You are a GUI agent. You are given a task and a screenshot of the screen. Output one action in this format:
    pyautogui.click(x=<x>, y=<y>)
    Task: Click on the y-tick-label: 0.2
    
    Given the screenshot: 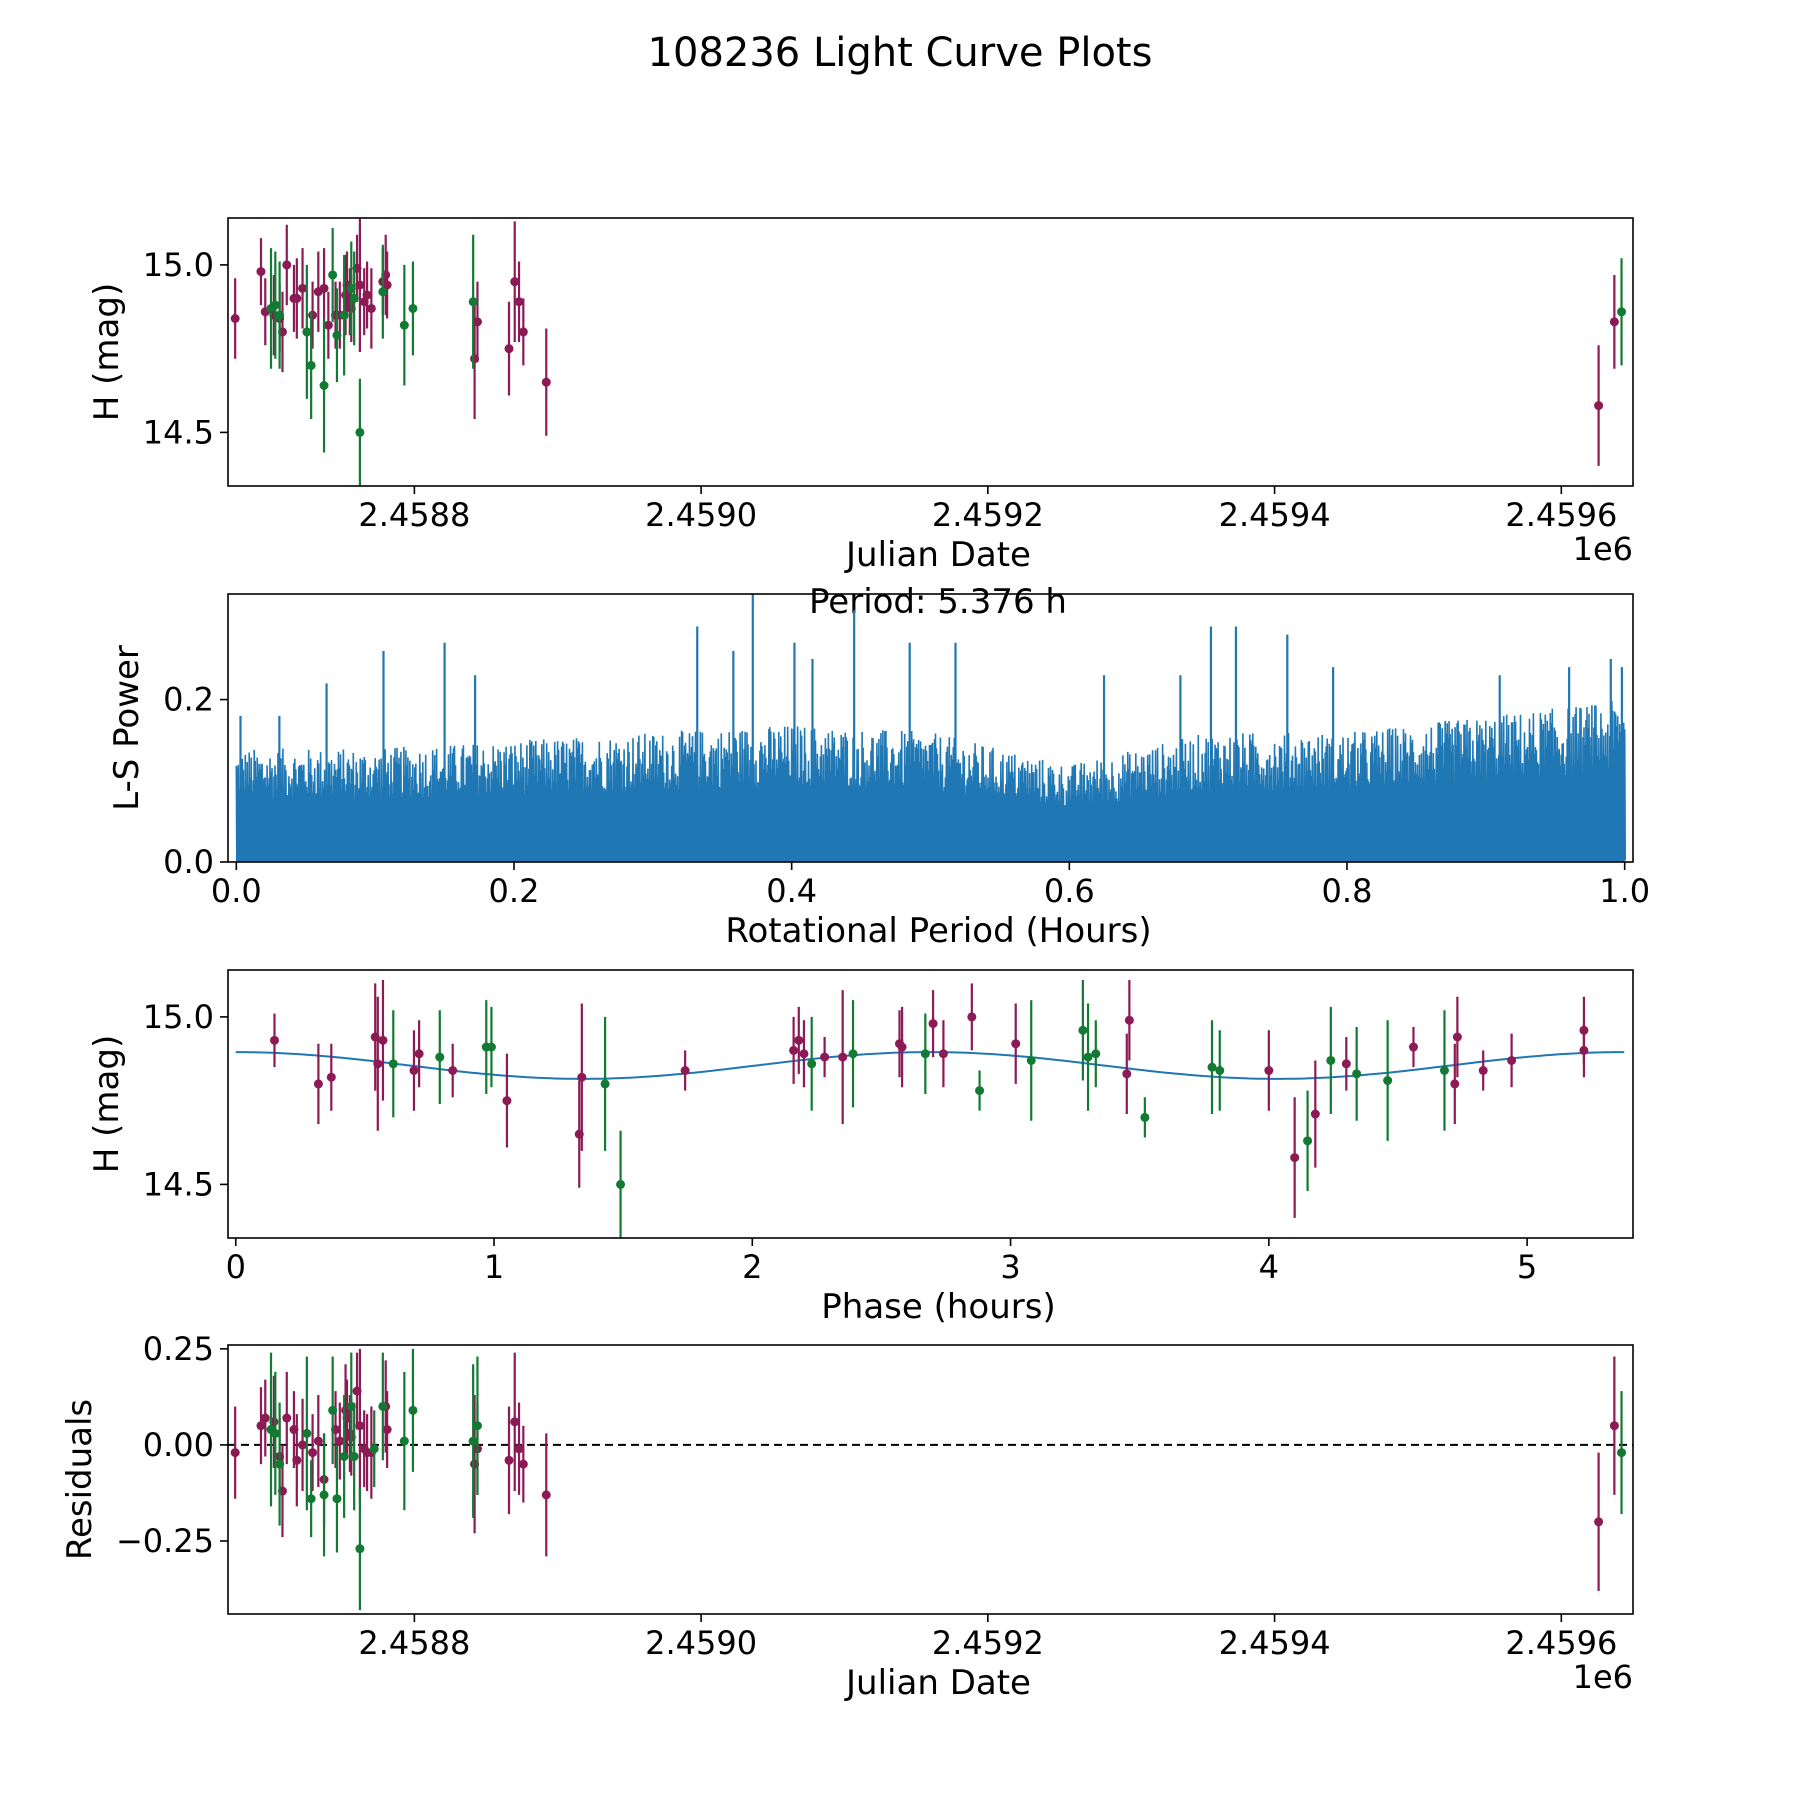 What is the action you would take?
    pyautogui.click(x=188, y=700)
    